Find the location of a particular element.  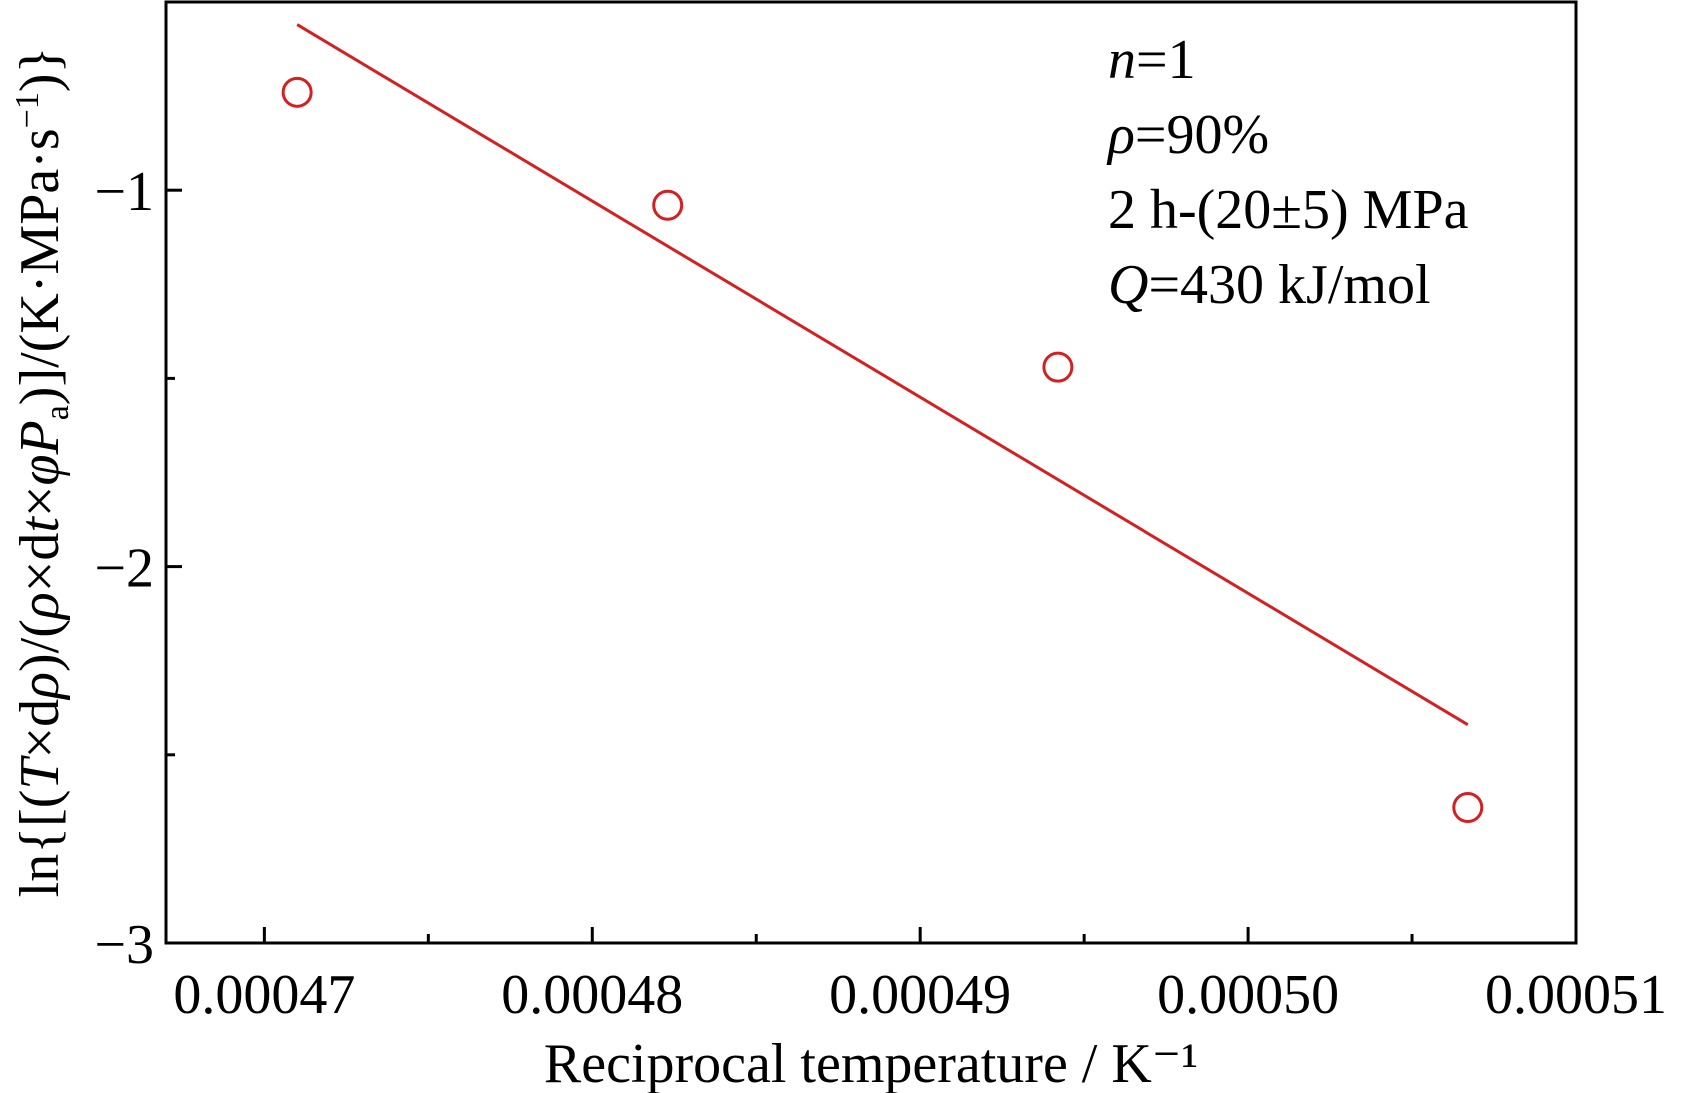

annotation-block: n=1 ρ=90% 2 h-(20±5) MPa Q=430 kJ/mol is located at coordinates (1287, 172).